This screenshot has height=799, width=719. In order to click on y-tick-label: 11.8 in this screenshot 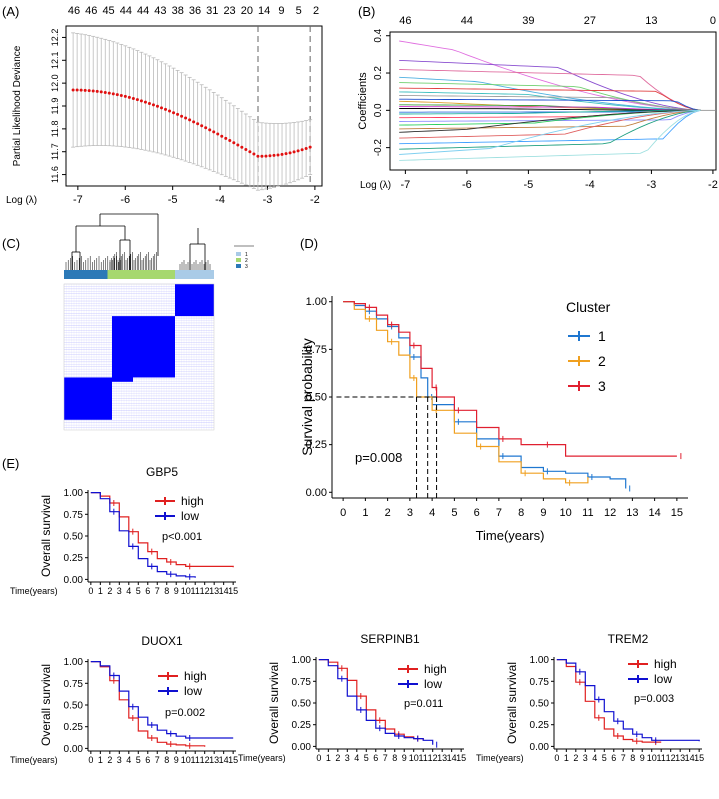, I will do `click(55, 128)`.